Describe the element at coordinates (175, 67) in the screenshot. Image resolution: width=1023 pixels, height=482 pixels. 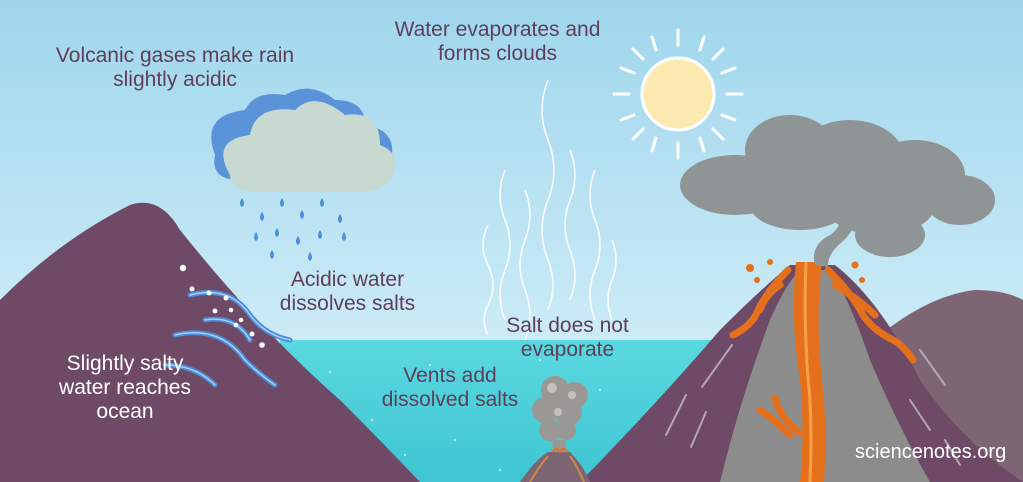
I see `label-volcanic-gases: Volcanic gases make rain slightly acidic` at that location.